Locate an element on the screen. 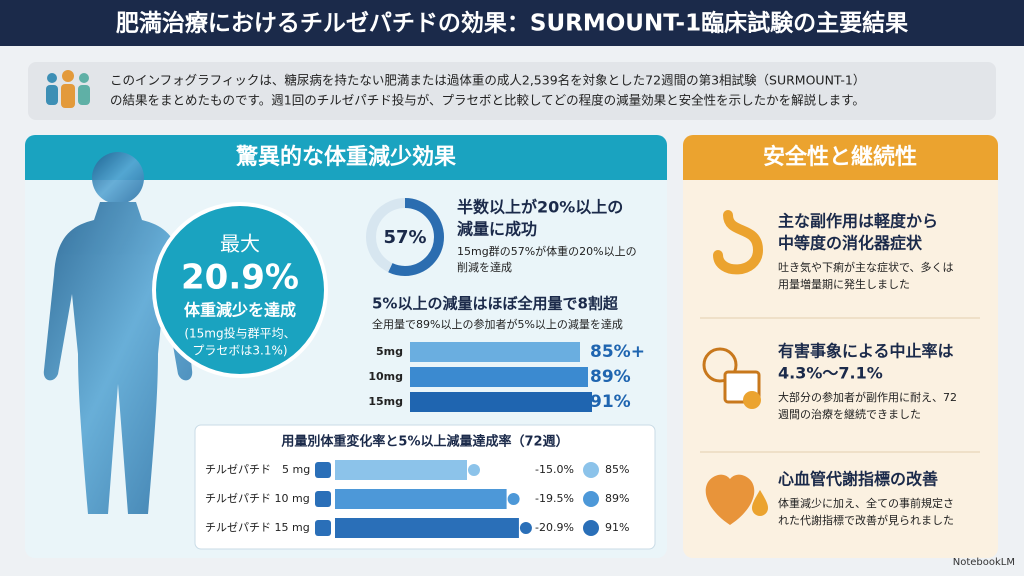 The width and height of the screenshot is (1024, 576). responders-subtitle: 全用量で89%以上の参加者が5%以上の減量を達成 is located at coordinates (497, 324).